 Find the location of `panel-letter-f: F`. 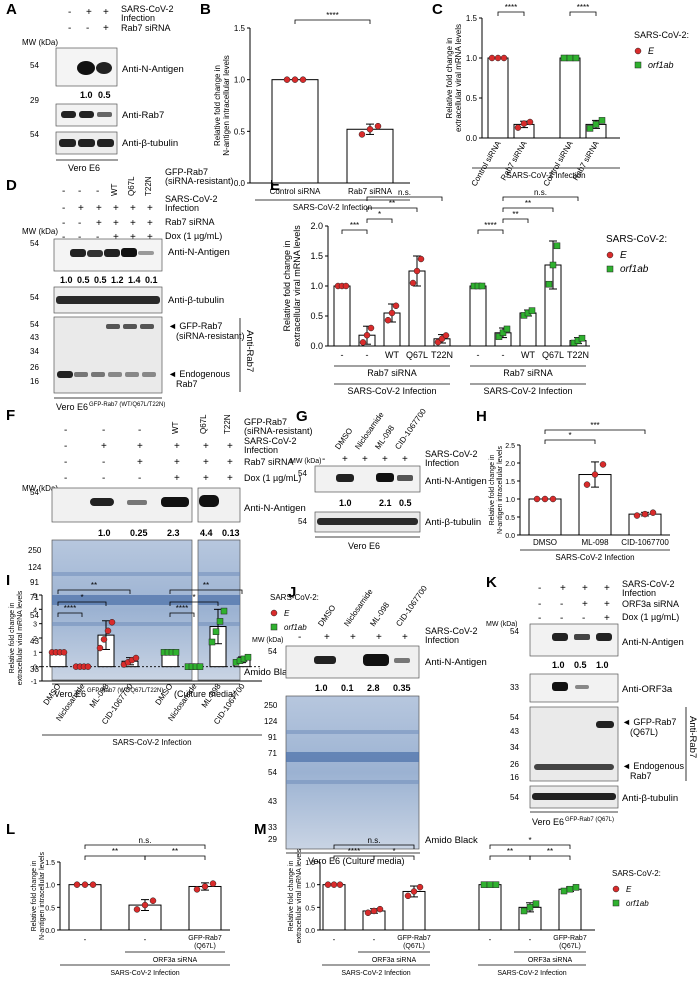

panel-letter-f: F is located at coordinates (10, 415).